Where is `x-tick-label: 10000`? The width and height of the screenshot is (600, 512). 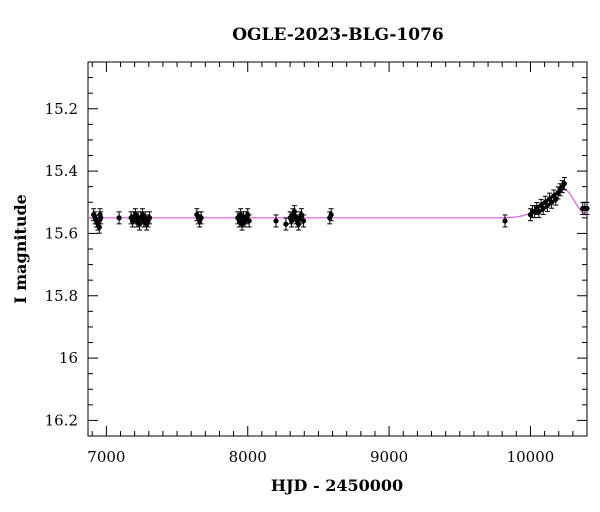
x-tick-label: 10000 is located at coordinates (531, 457).